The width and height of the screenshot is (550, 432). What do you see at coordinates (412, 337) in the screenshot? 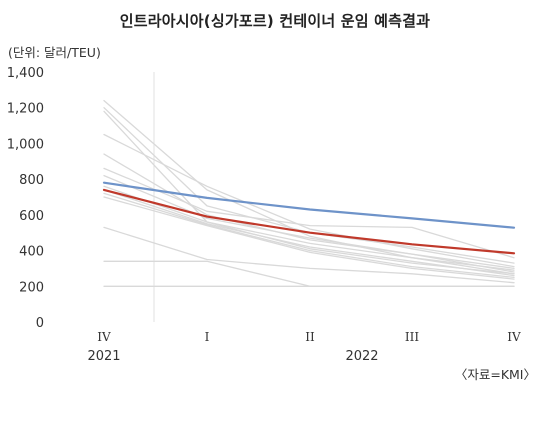
I see `x-tick-label: III` at bounding box center [412, 337].